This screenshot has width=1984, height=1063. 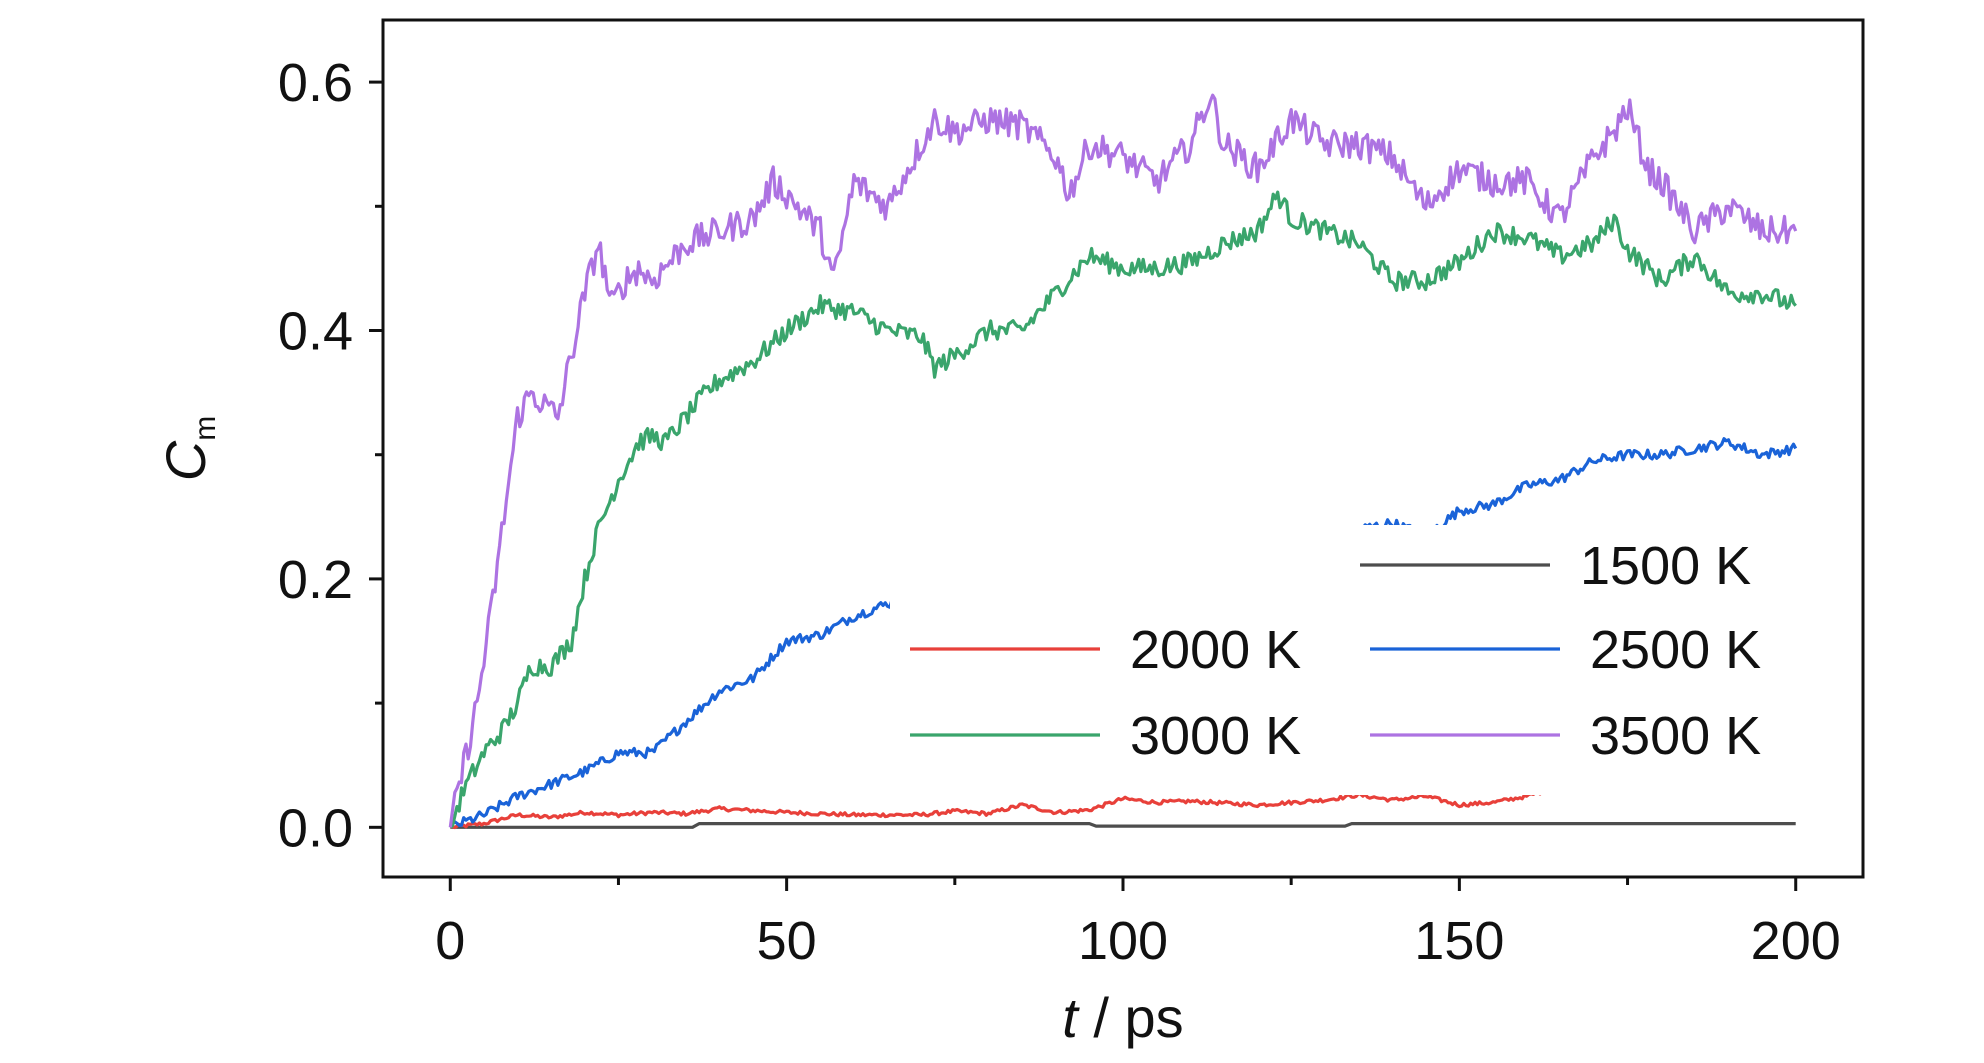 I want to click on y-tick-label: 0.0, so click(x=315, y=828).